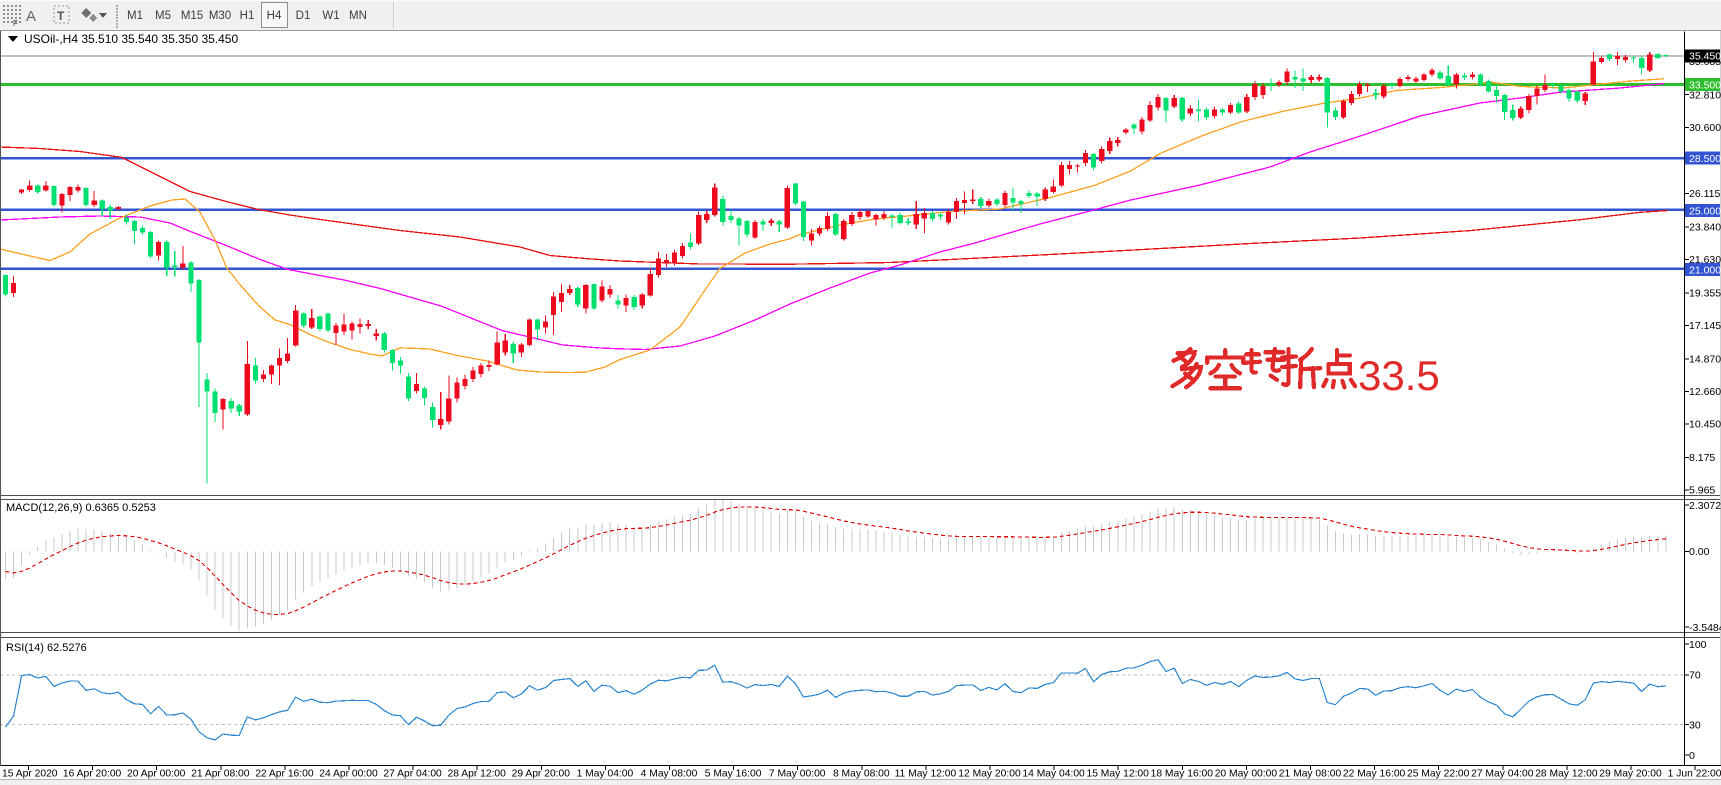  I want to click on svg-text: 24 Apr 00:00, so click(348, 774).